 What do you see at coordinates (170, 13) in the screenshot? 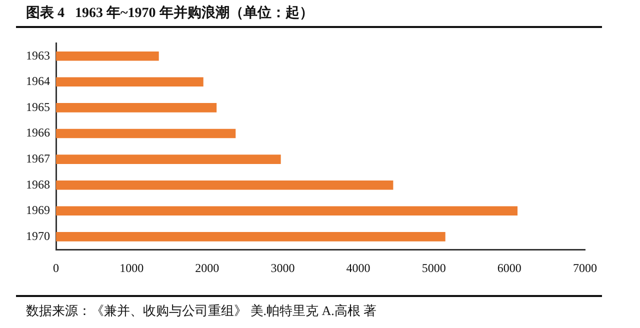
I see `chart-title: 图表 4 1963 年~1970 年并购浪潮（单位：起）` at bounding box center [170, 13].